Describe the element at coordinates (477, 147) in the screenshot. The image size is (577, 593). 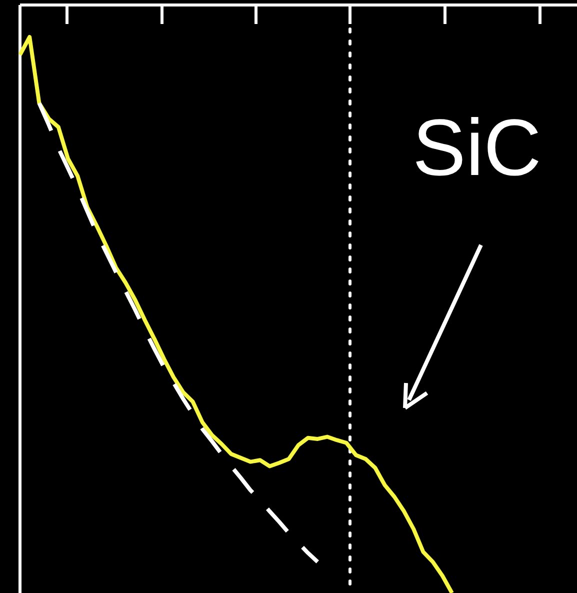
I see `annotation: SiC` at that location.